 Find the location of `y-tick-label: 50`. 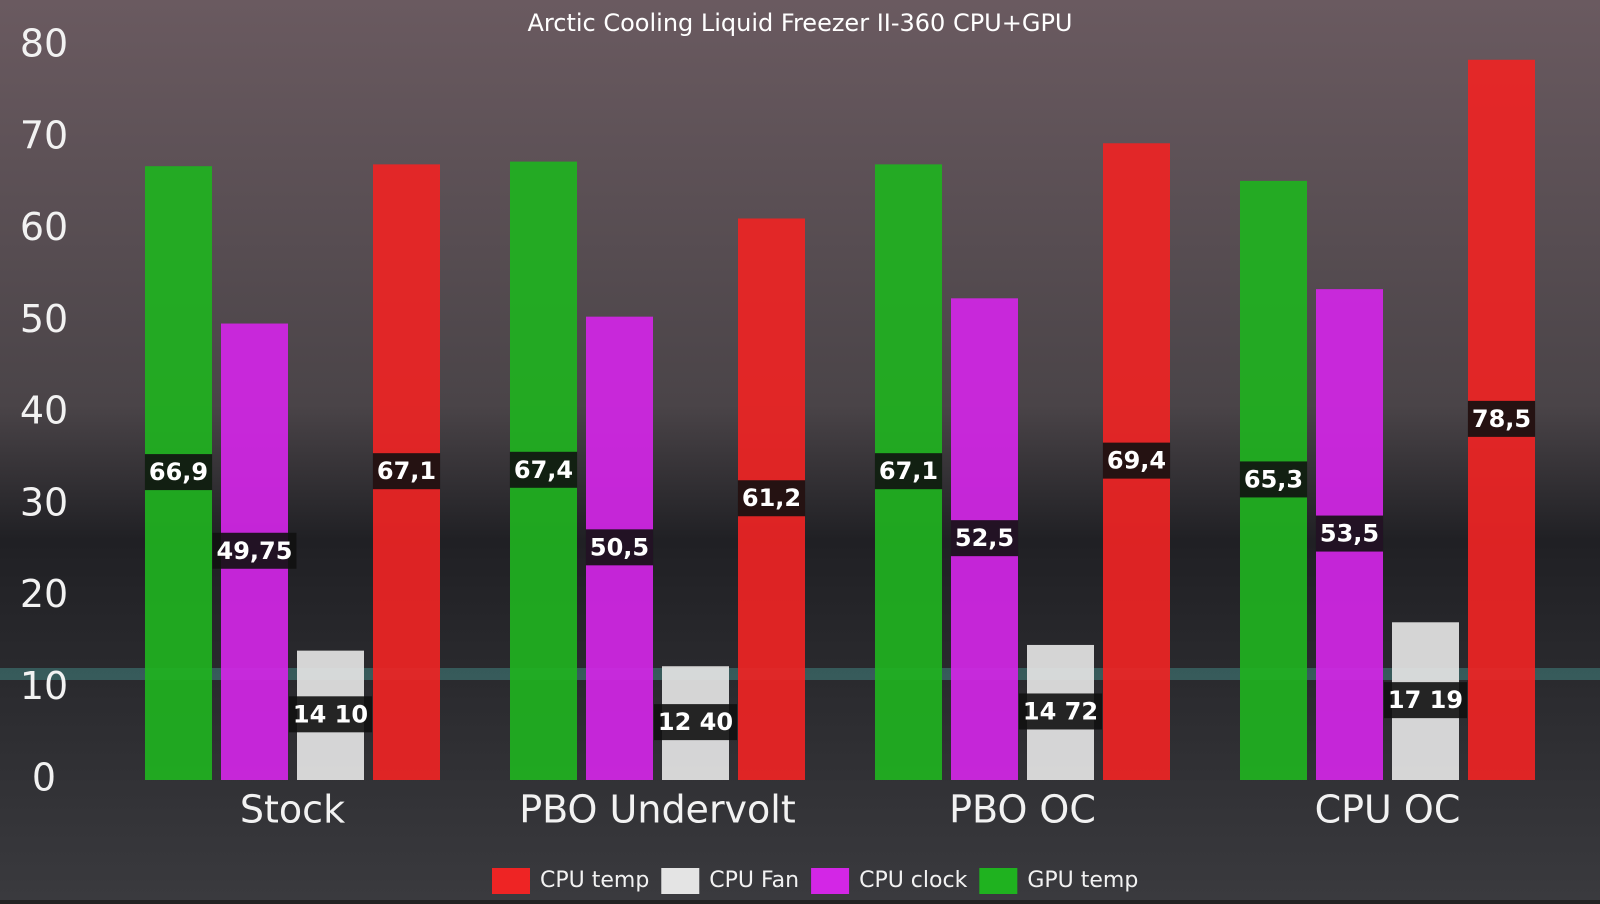

y-tick-label: 50 is located at coordinates (44, 319).